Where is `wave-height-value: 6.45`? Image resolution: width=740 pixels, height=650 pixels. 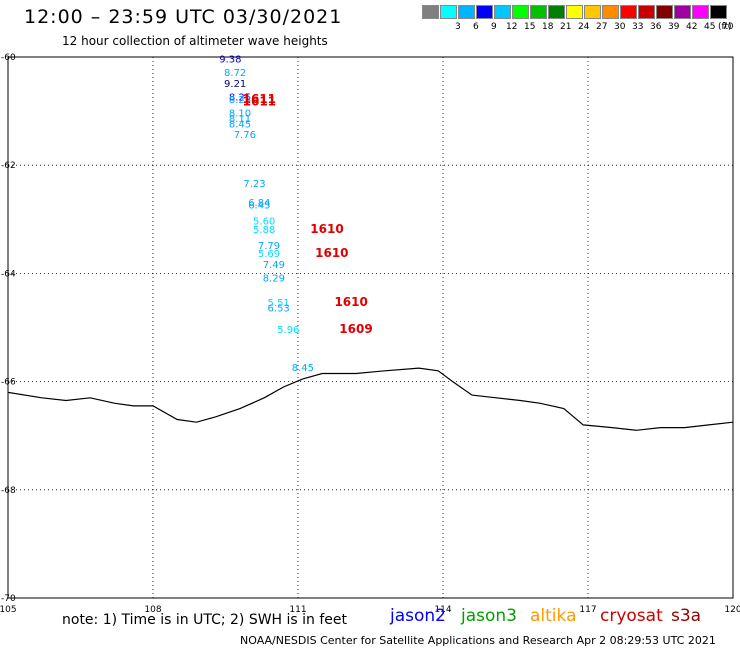
wave-height-value: 6.45 is located at coordinates (259, 205).